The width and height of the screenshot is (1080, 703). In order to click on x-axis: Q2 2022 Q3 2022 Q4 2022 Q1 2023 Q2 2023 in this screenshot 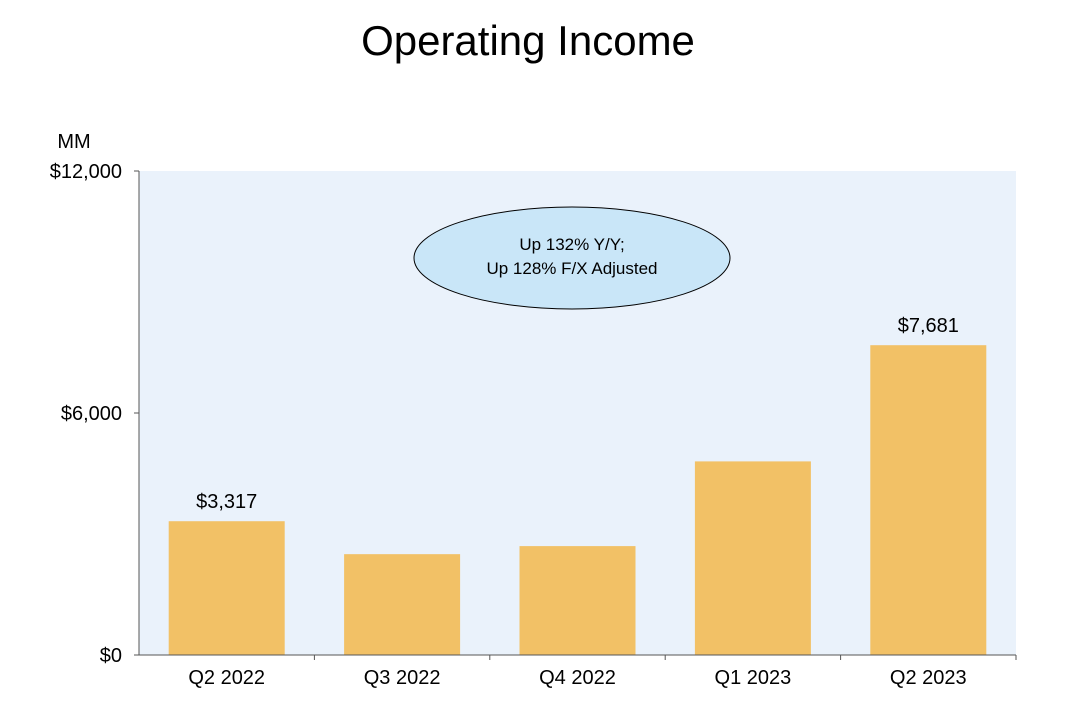, I will do `click(578, 671)`.